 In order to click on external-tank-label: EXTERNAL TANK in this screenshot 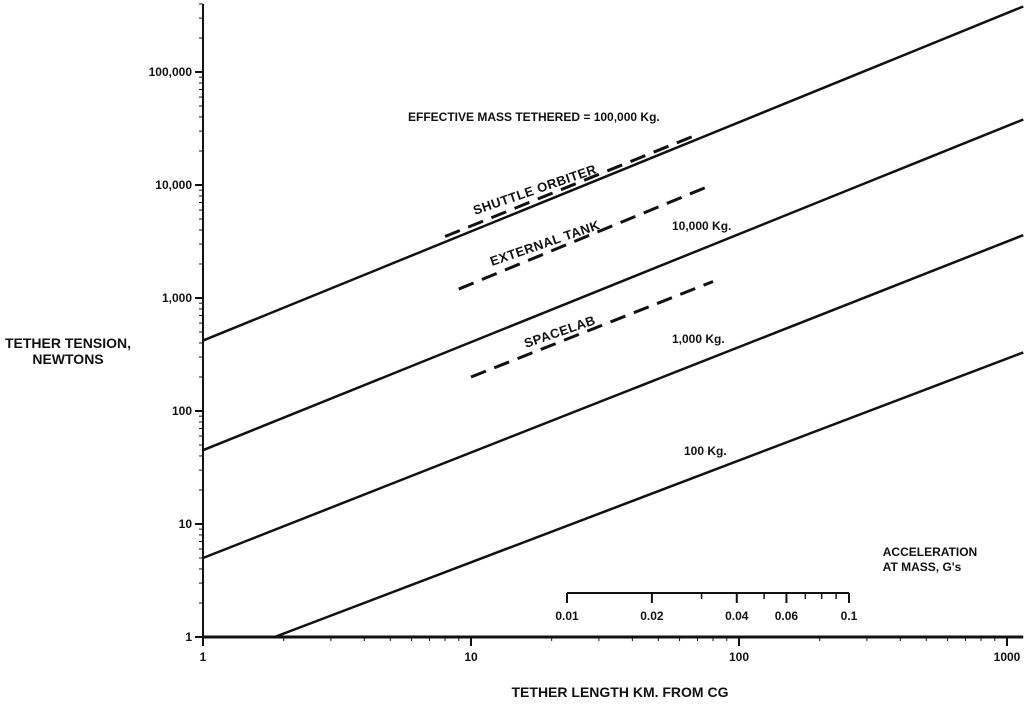, I will do `click(545, 243)`.